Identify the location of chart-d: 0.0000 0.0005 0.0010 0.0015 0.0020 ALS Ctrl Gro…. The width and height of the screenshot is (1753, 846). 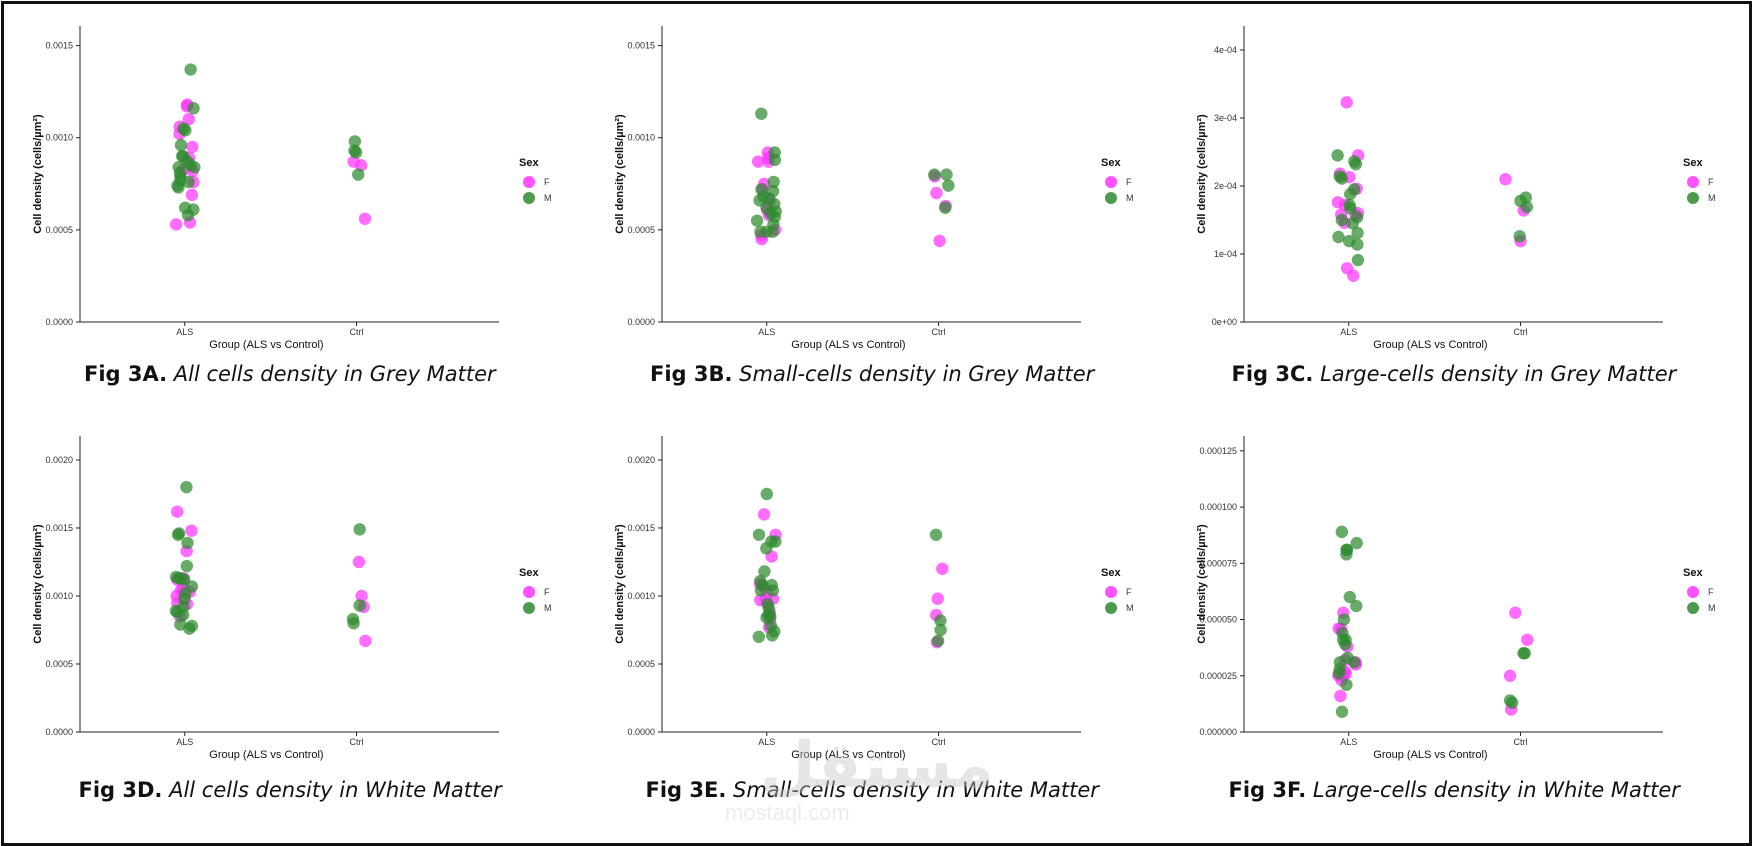
(292, 598).